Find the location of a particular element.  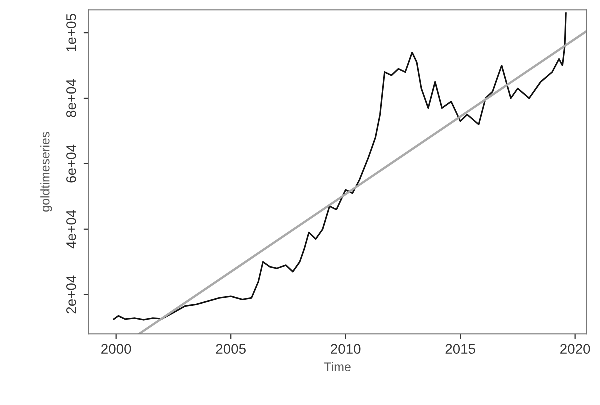

x-tick-label: 2005 is located at coordinates (231, 349).